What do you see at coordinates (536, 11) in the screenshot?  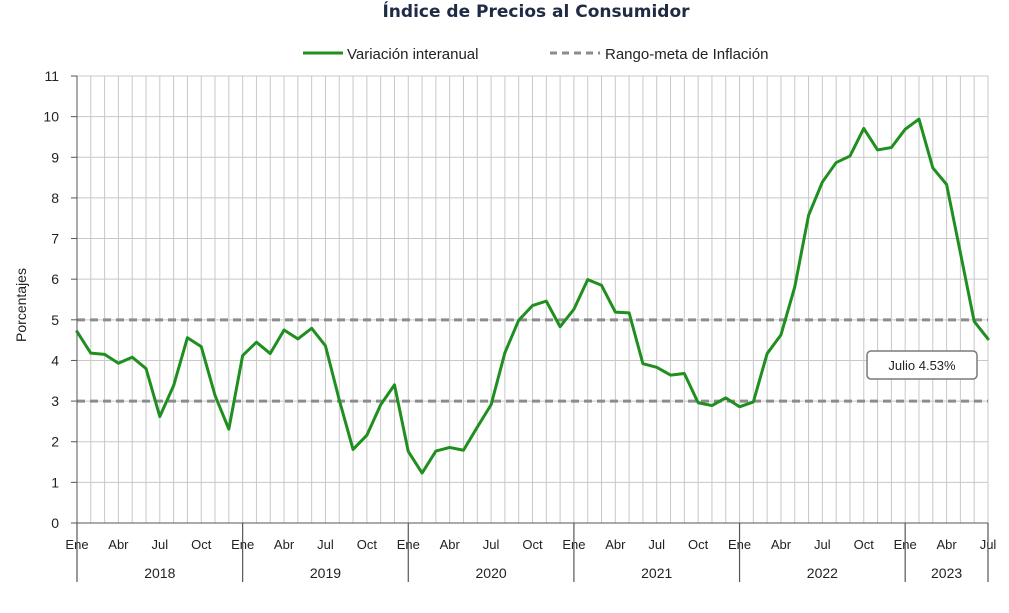 I see `chart-title: Índice de Precios al Consumidor` at bounding box center [536, 11].